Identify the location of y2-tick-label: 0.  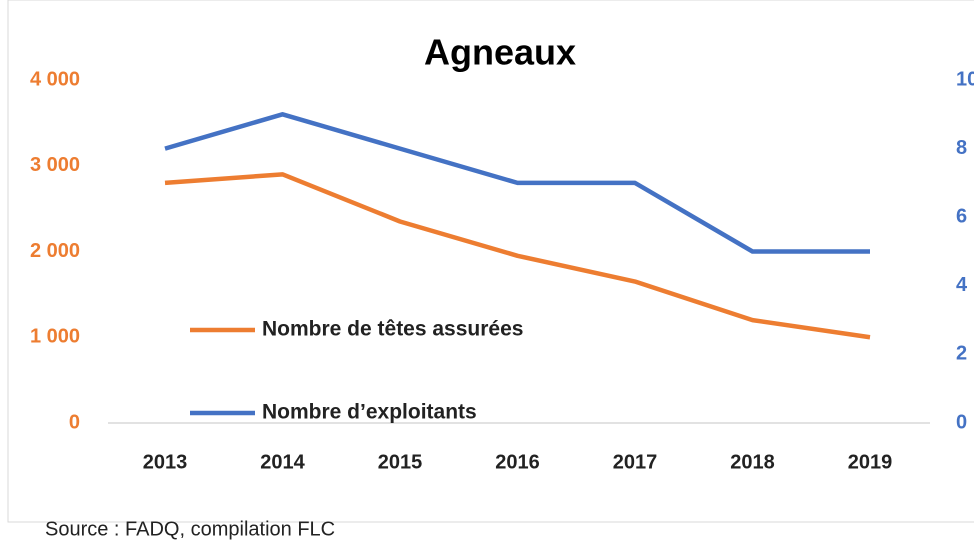
(961, 422).